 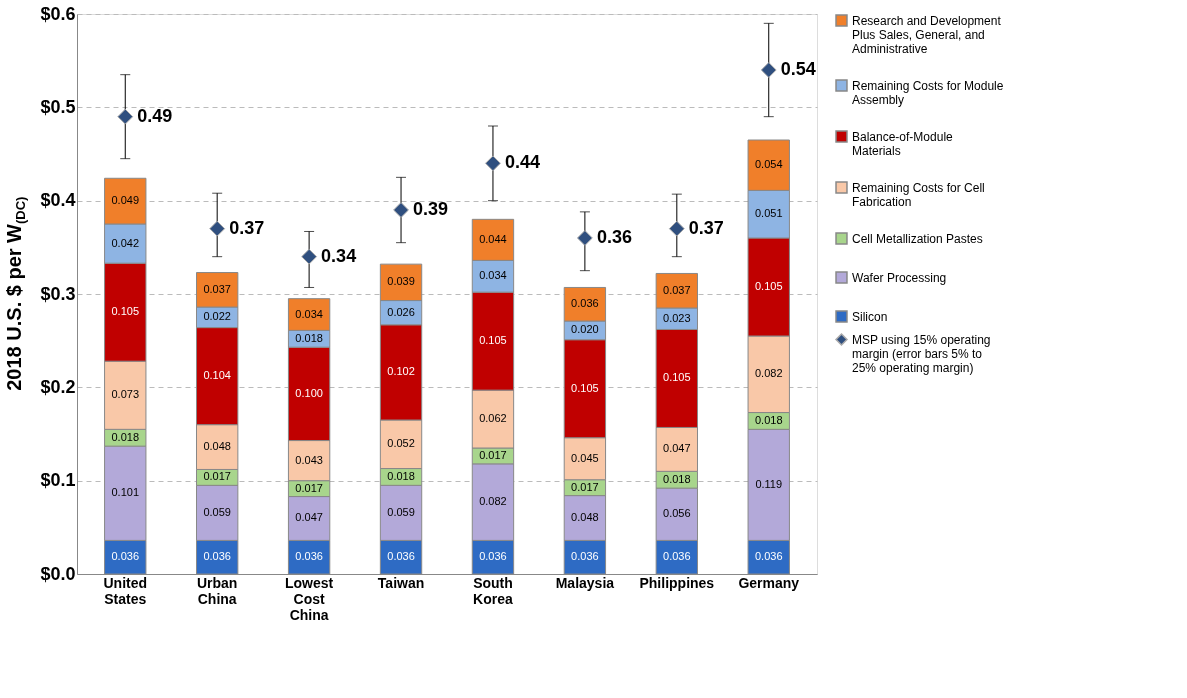 What do you see at coordinates (768, 213) in the screenshot?
I see `data-label: 0.051` at bounding box center [768, 213].